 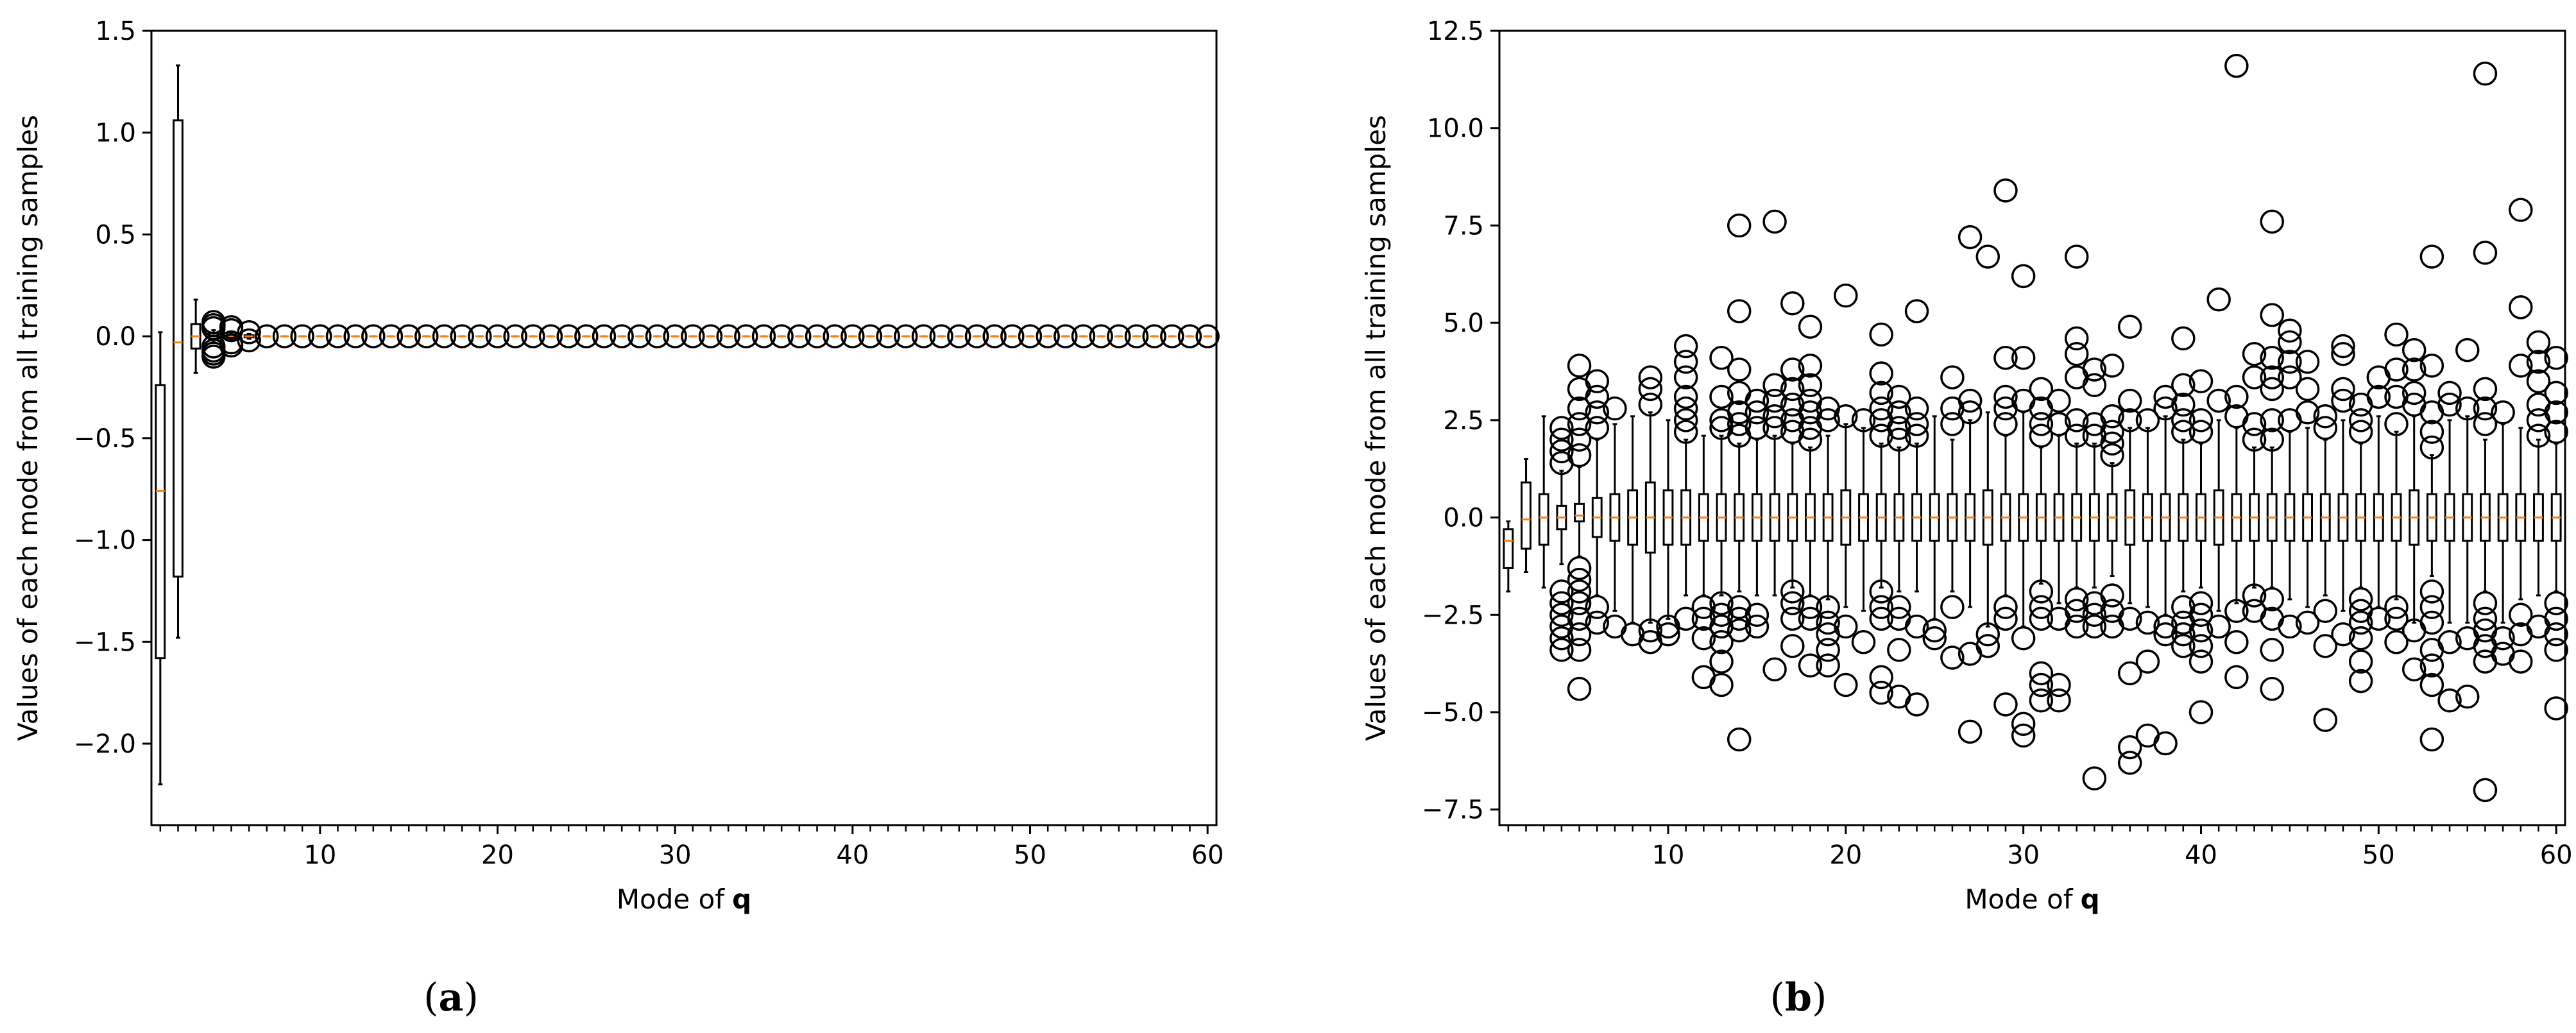 What do you see at coordinates (116, 235) in the screenshot?
I see `y-tick-label: 0.5` at bounding box center [116, 235].